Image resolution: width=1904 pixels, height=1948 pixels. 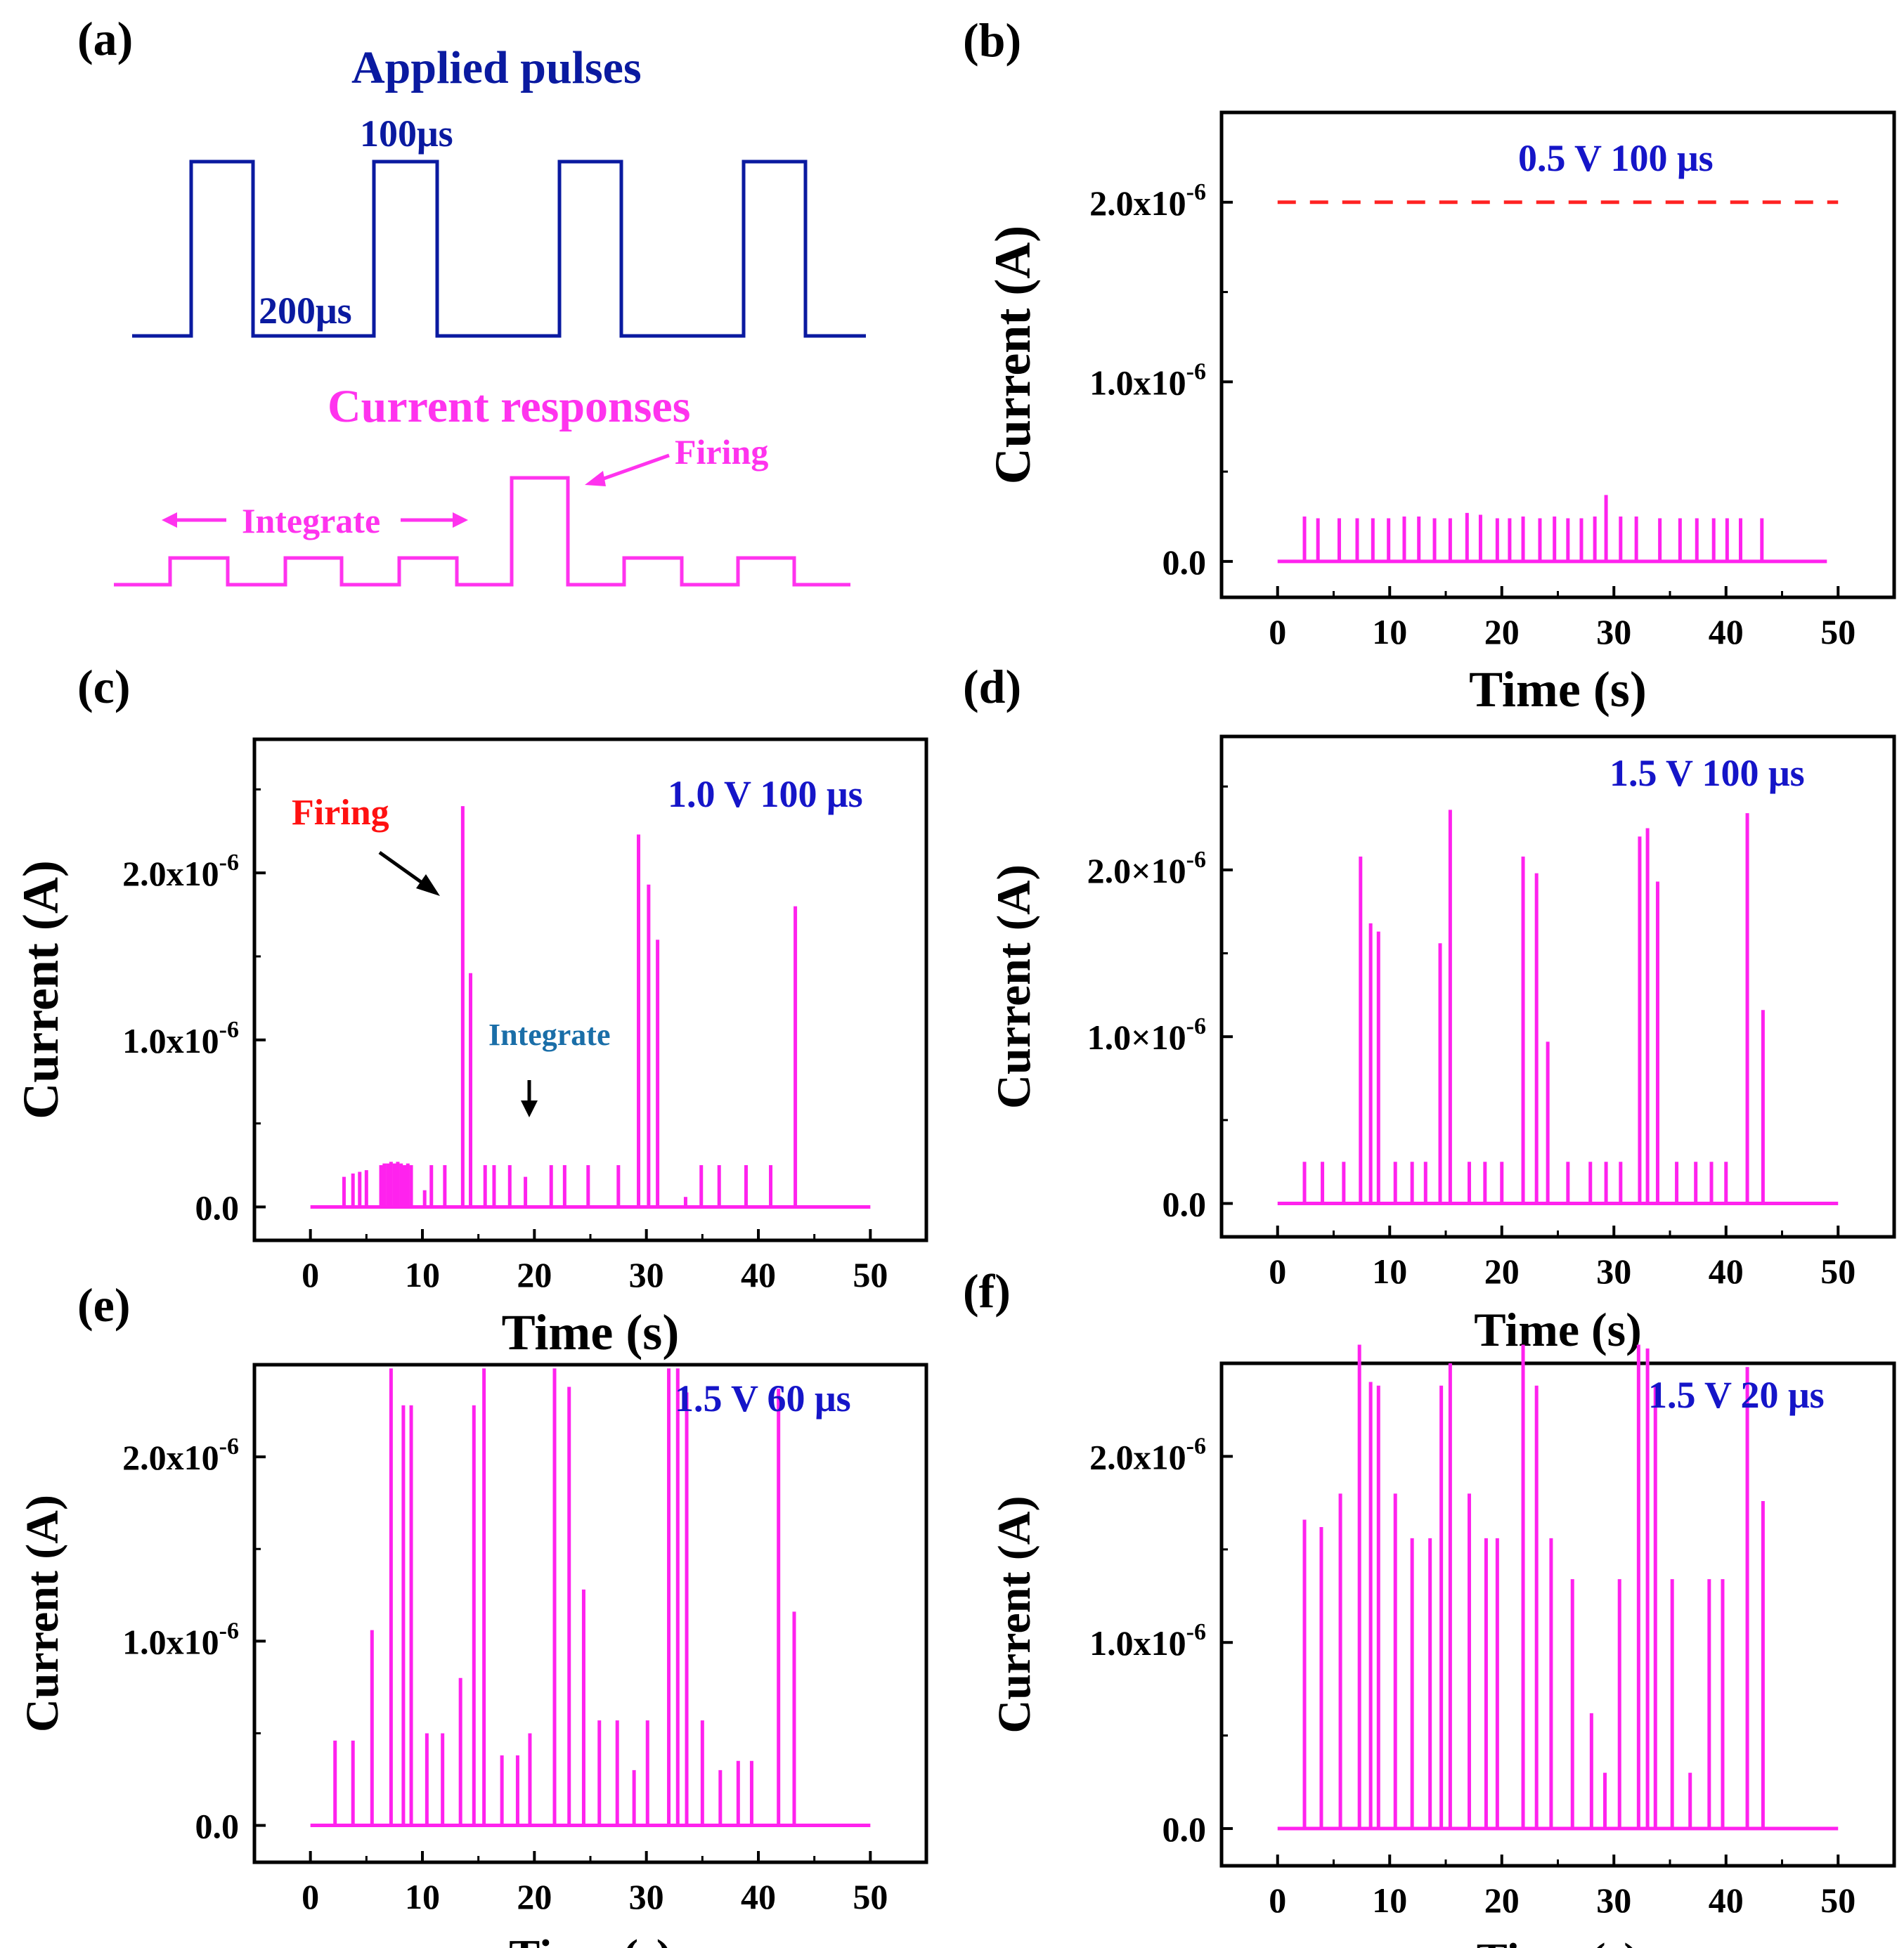 What do you see at coordinates (105, 38) in the screenshot?
I see `panel-a-tag: (a)` at bounding box center [105, 38].